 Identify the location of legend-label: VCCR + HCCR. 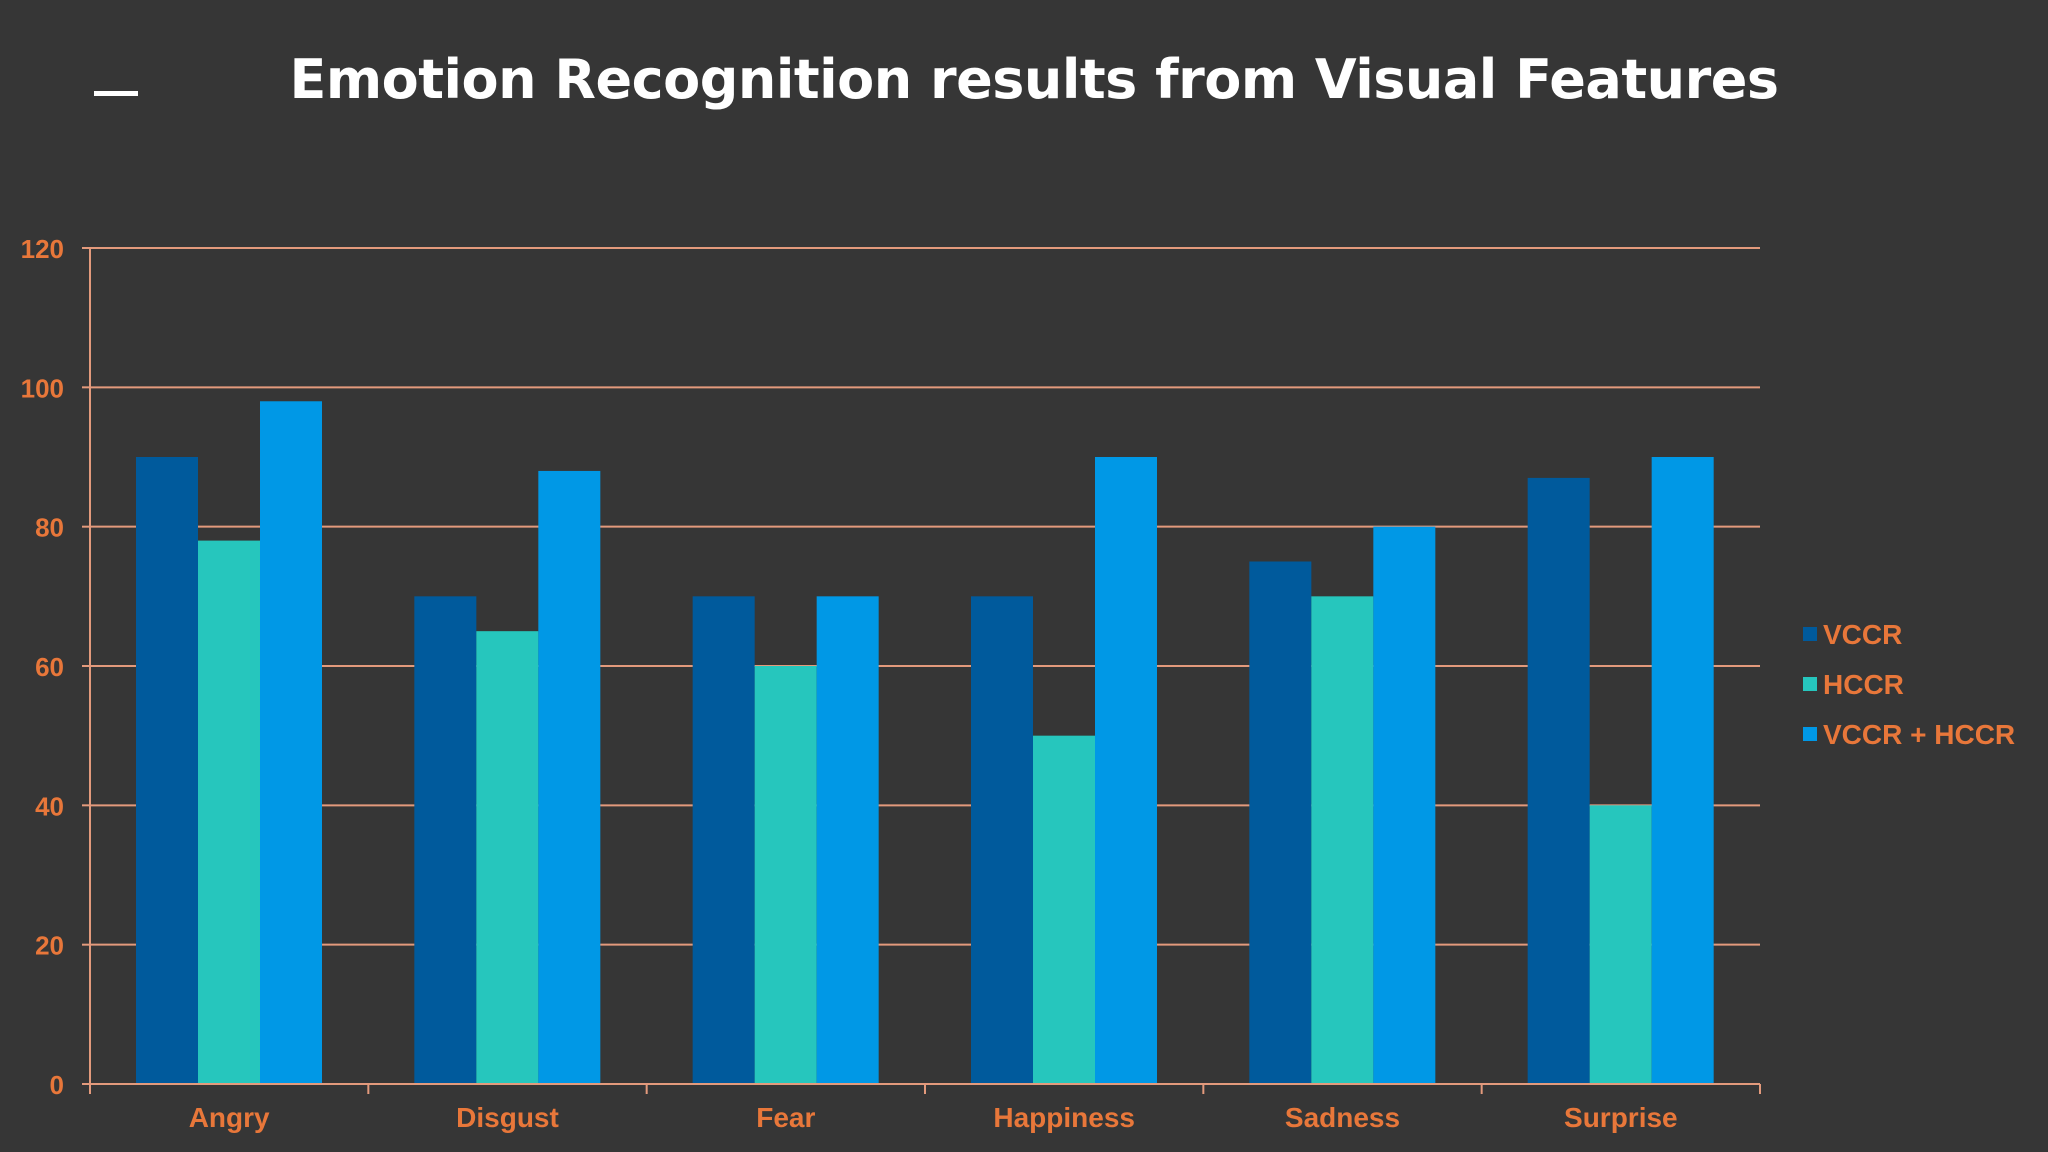
(1919, 734).